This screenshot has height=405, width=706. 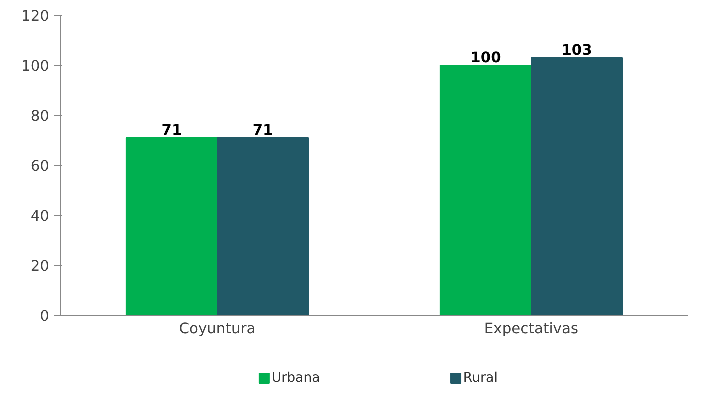 What do you see at coordinates (40, 166) in the screenshot?
I see `y-tick-label: 60` at bounding box center [40, 166].